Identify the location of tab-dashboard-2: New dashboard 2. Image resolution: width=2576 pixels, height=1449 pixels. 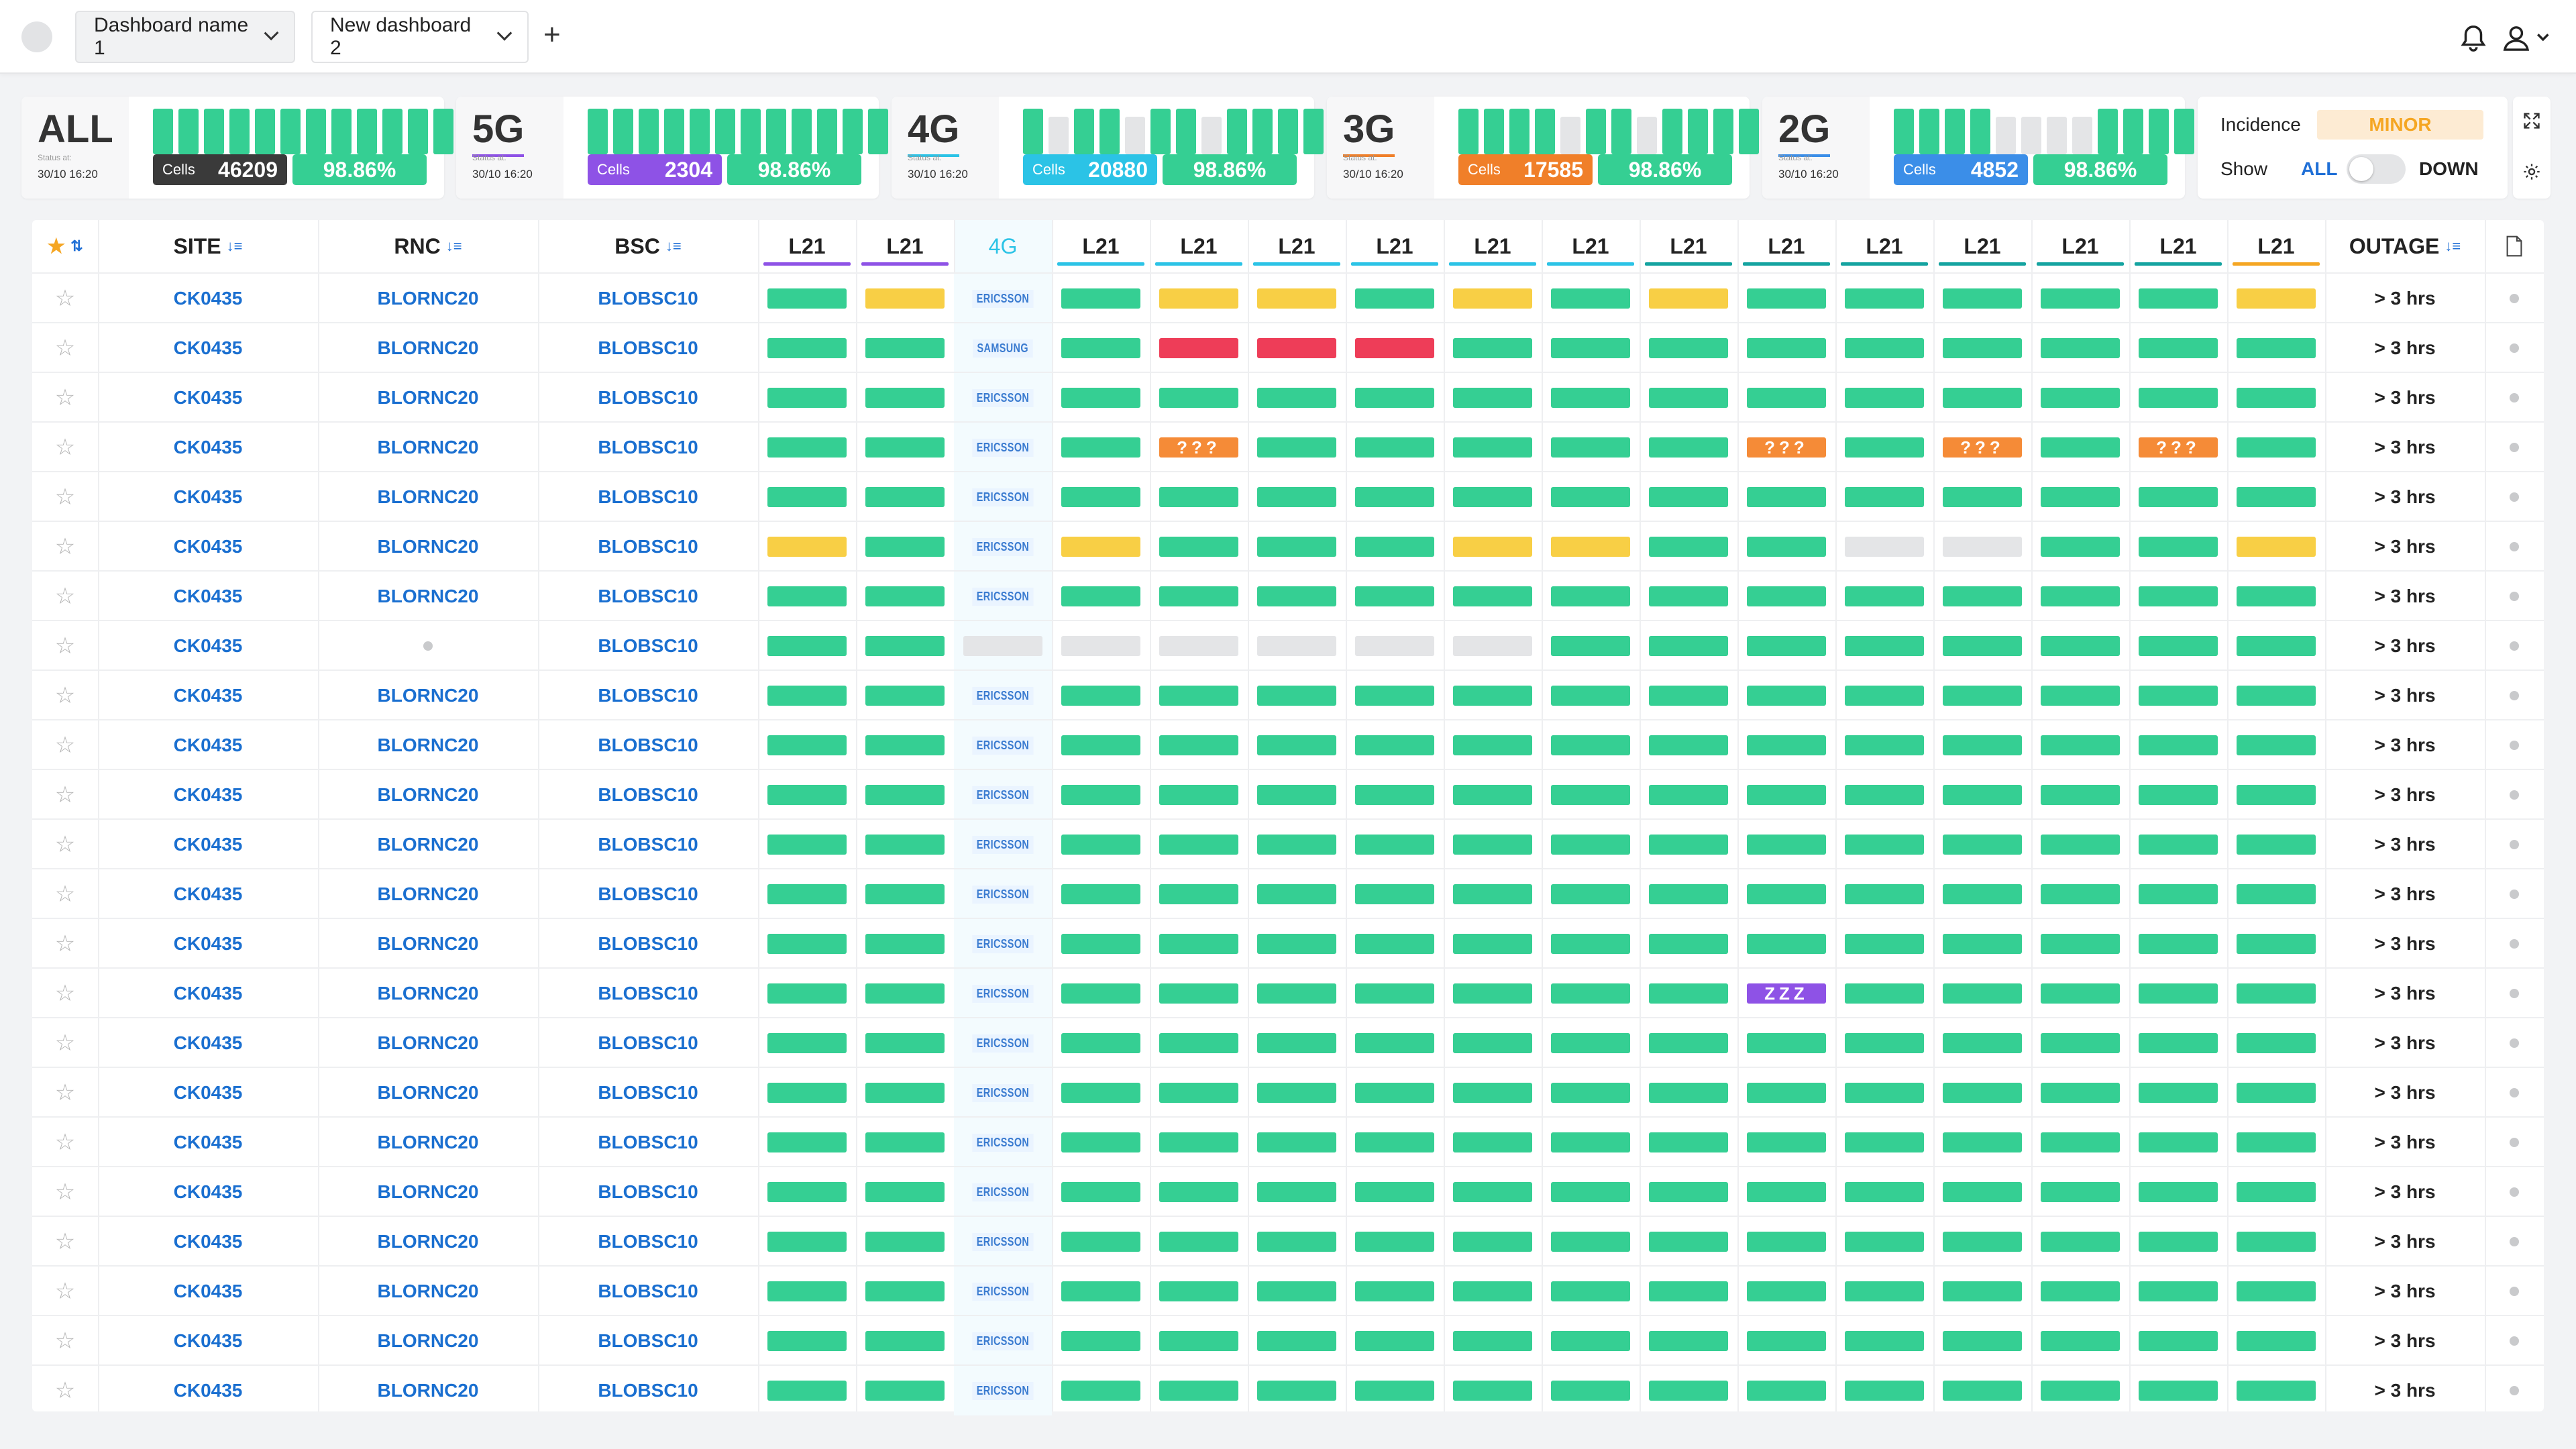
(420, 37).